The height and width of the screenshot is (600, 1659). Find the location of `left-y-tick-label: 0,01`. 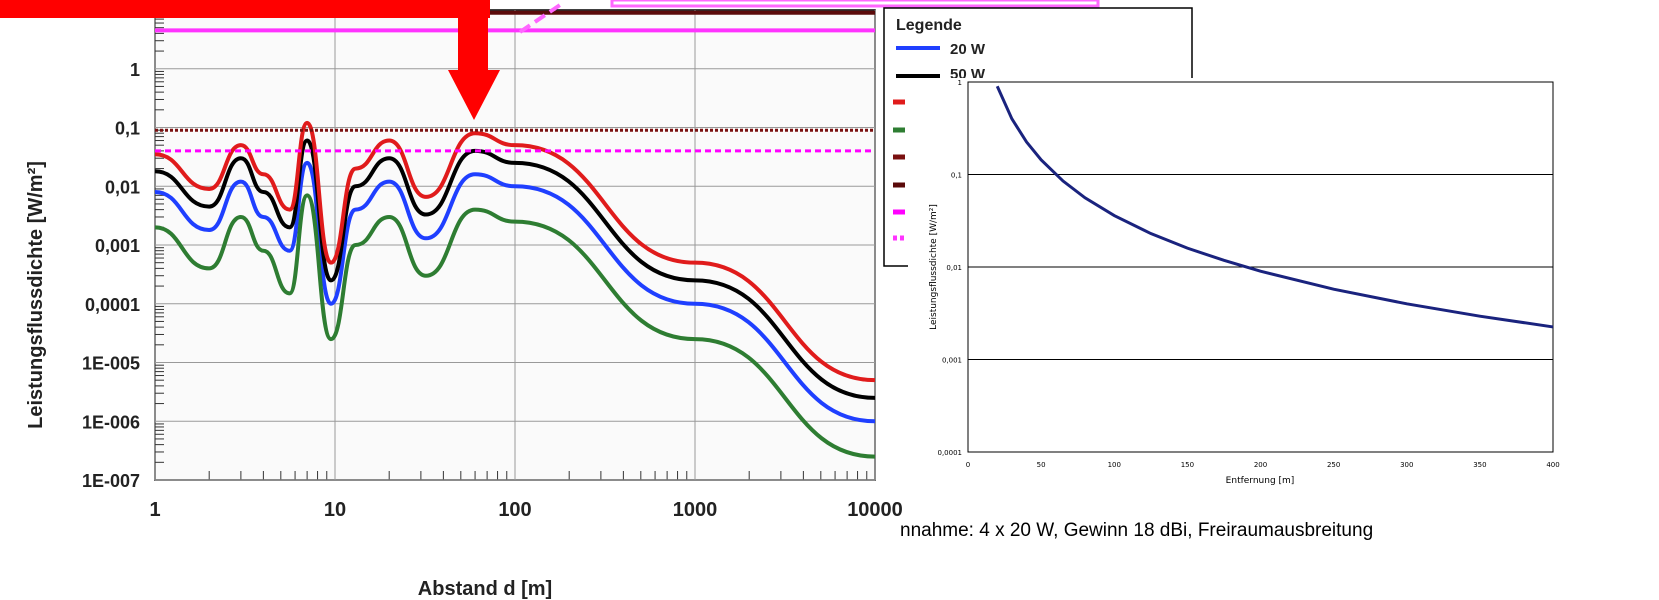

left-y-tick-label: 0,01 is located at coordinates (122, 187).